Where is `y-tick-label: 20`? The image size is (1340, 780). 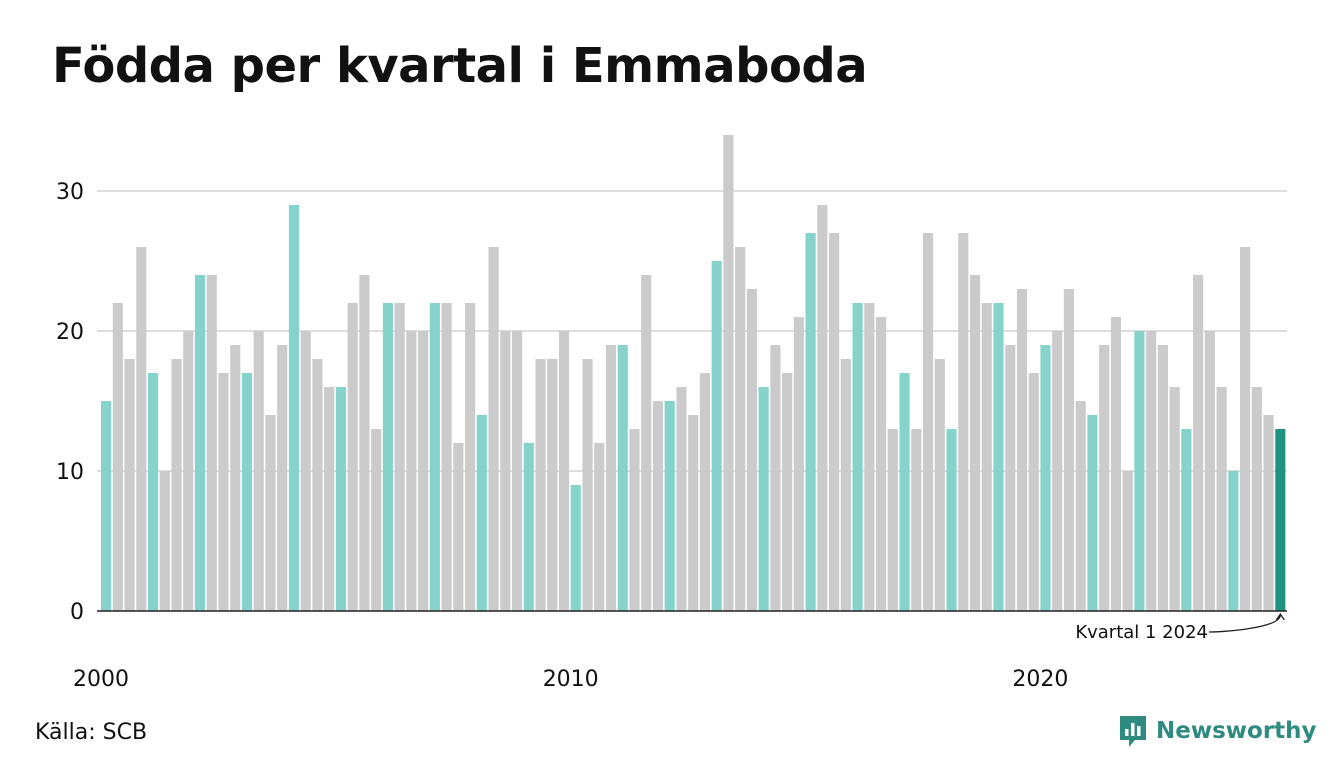 y-tick-label: 20 is located at coordinates (70, 332).